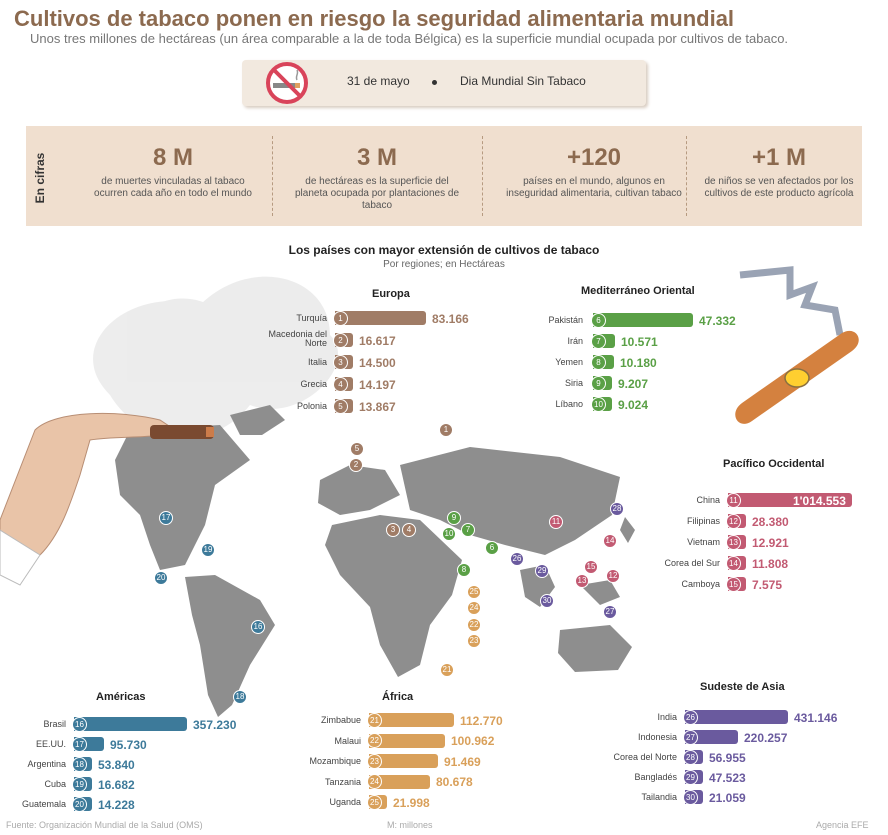 This screenshot has width=888, height=835. What do you see at coordinates (690, 777) in the screenshot?
I see `rank-badge: 29` at bounding box center [690, 777].